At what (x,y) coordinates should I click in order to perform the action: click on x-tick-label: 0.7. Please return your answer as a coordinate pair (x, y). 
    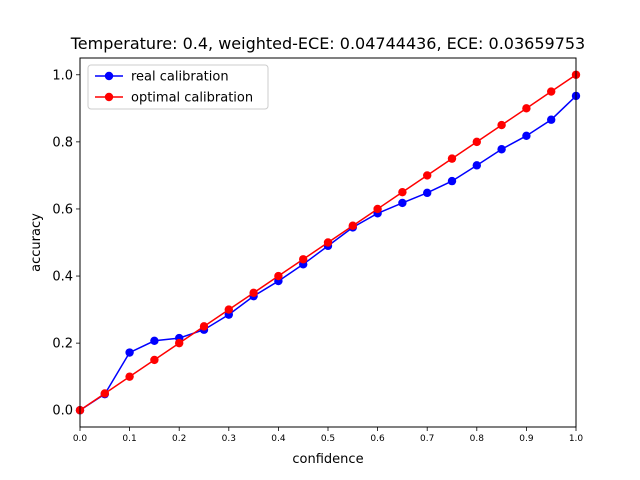
    Looking at the image, I should click on (427, 439).